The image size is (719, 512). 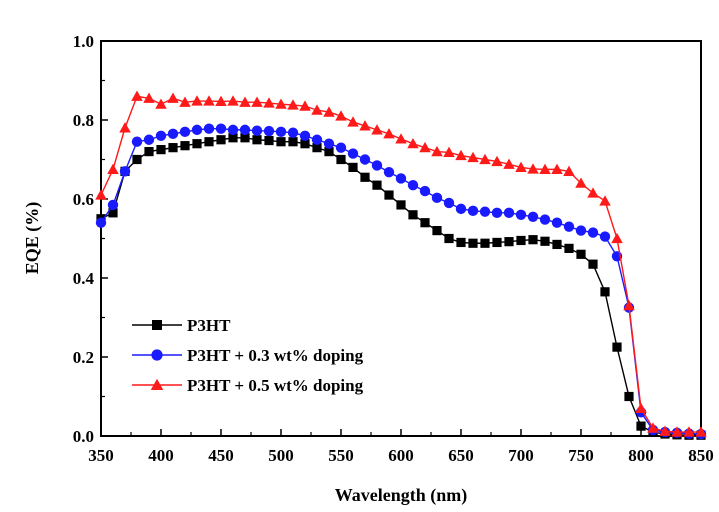 What do you see at coordinates (161, 455) in the screenshot?
I see `x-tick-label: 400` at bounding box center [161, 455].